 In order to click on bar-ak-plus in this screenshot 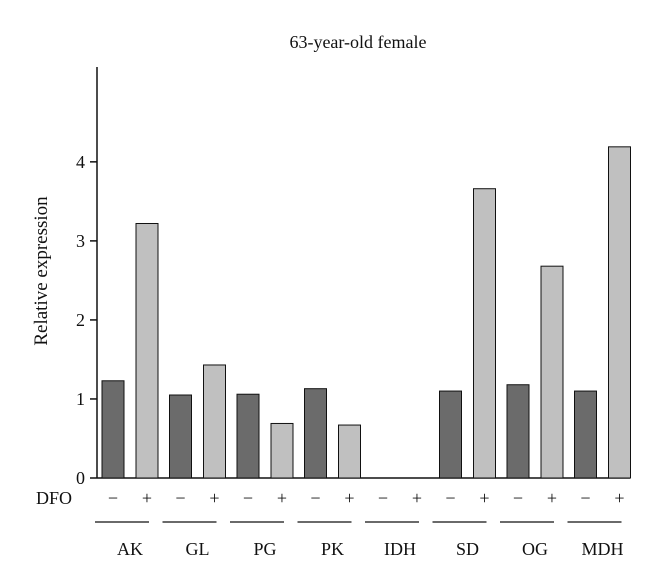, I will do `click(147, 350)`.